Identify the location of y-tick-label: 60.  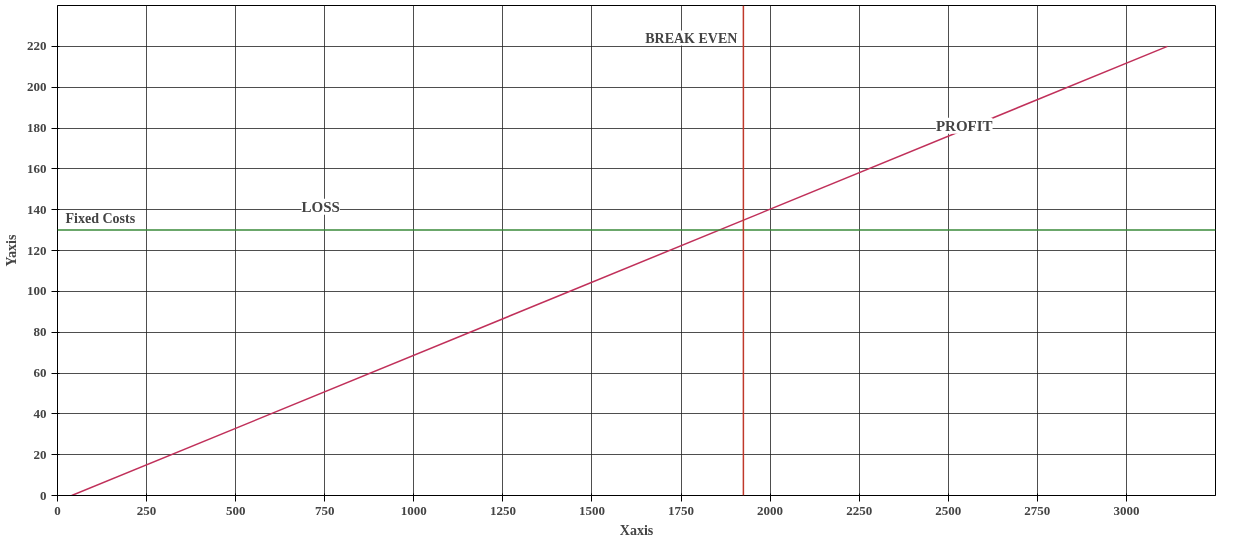
(40, 372).